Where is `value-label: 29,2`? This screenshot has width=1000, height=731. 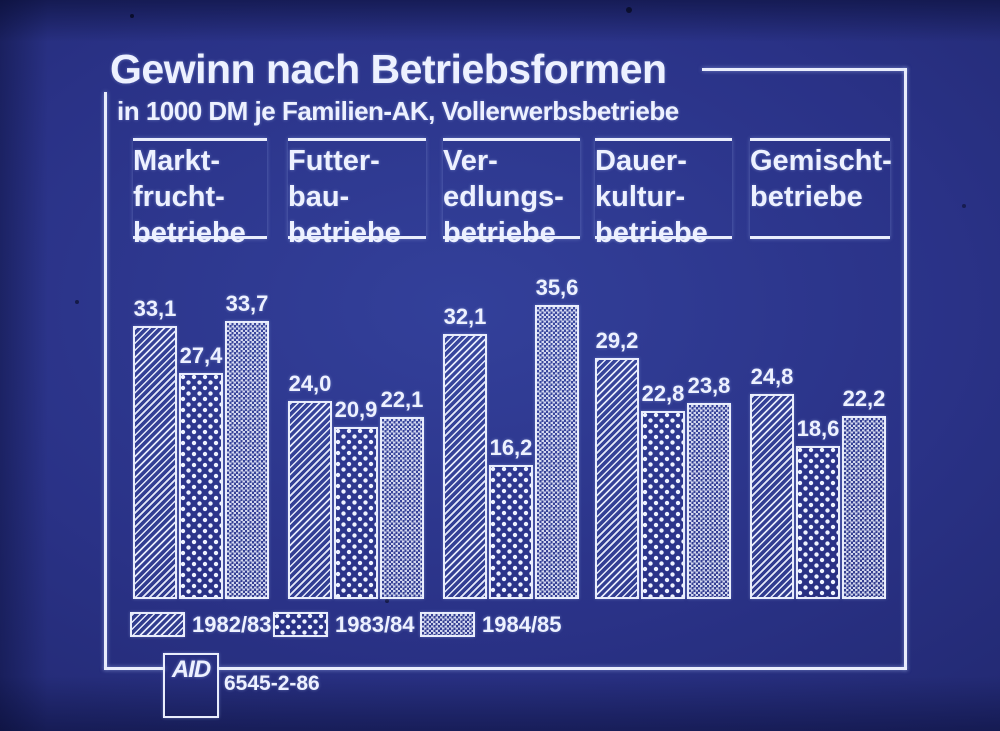 value-label: 29,2 is located at coordinates (617, 340).